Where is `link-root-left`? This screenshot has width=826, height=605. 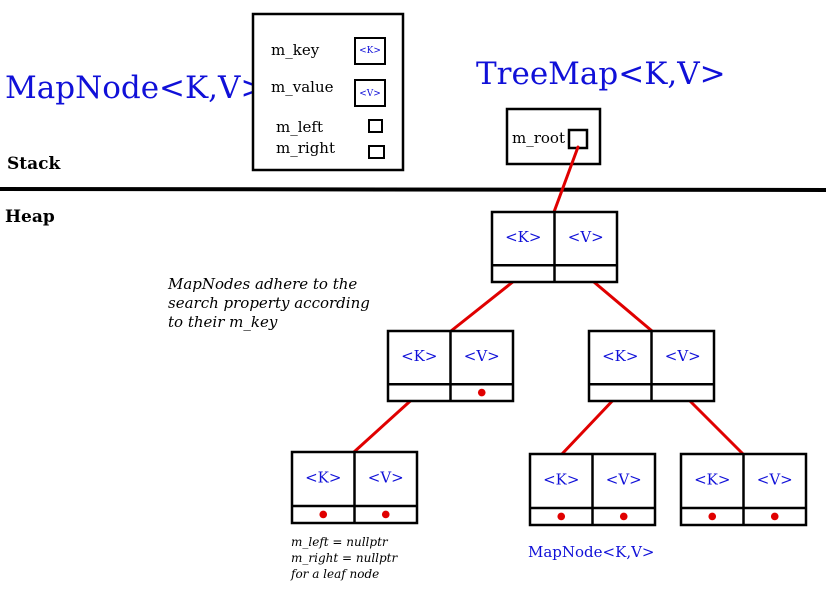
link-root-left is located at coordinates (485, 304).